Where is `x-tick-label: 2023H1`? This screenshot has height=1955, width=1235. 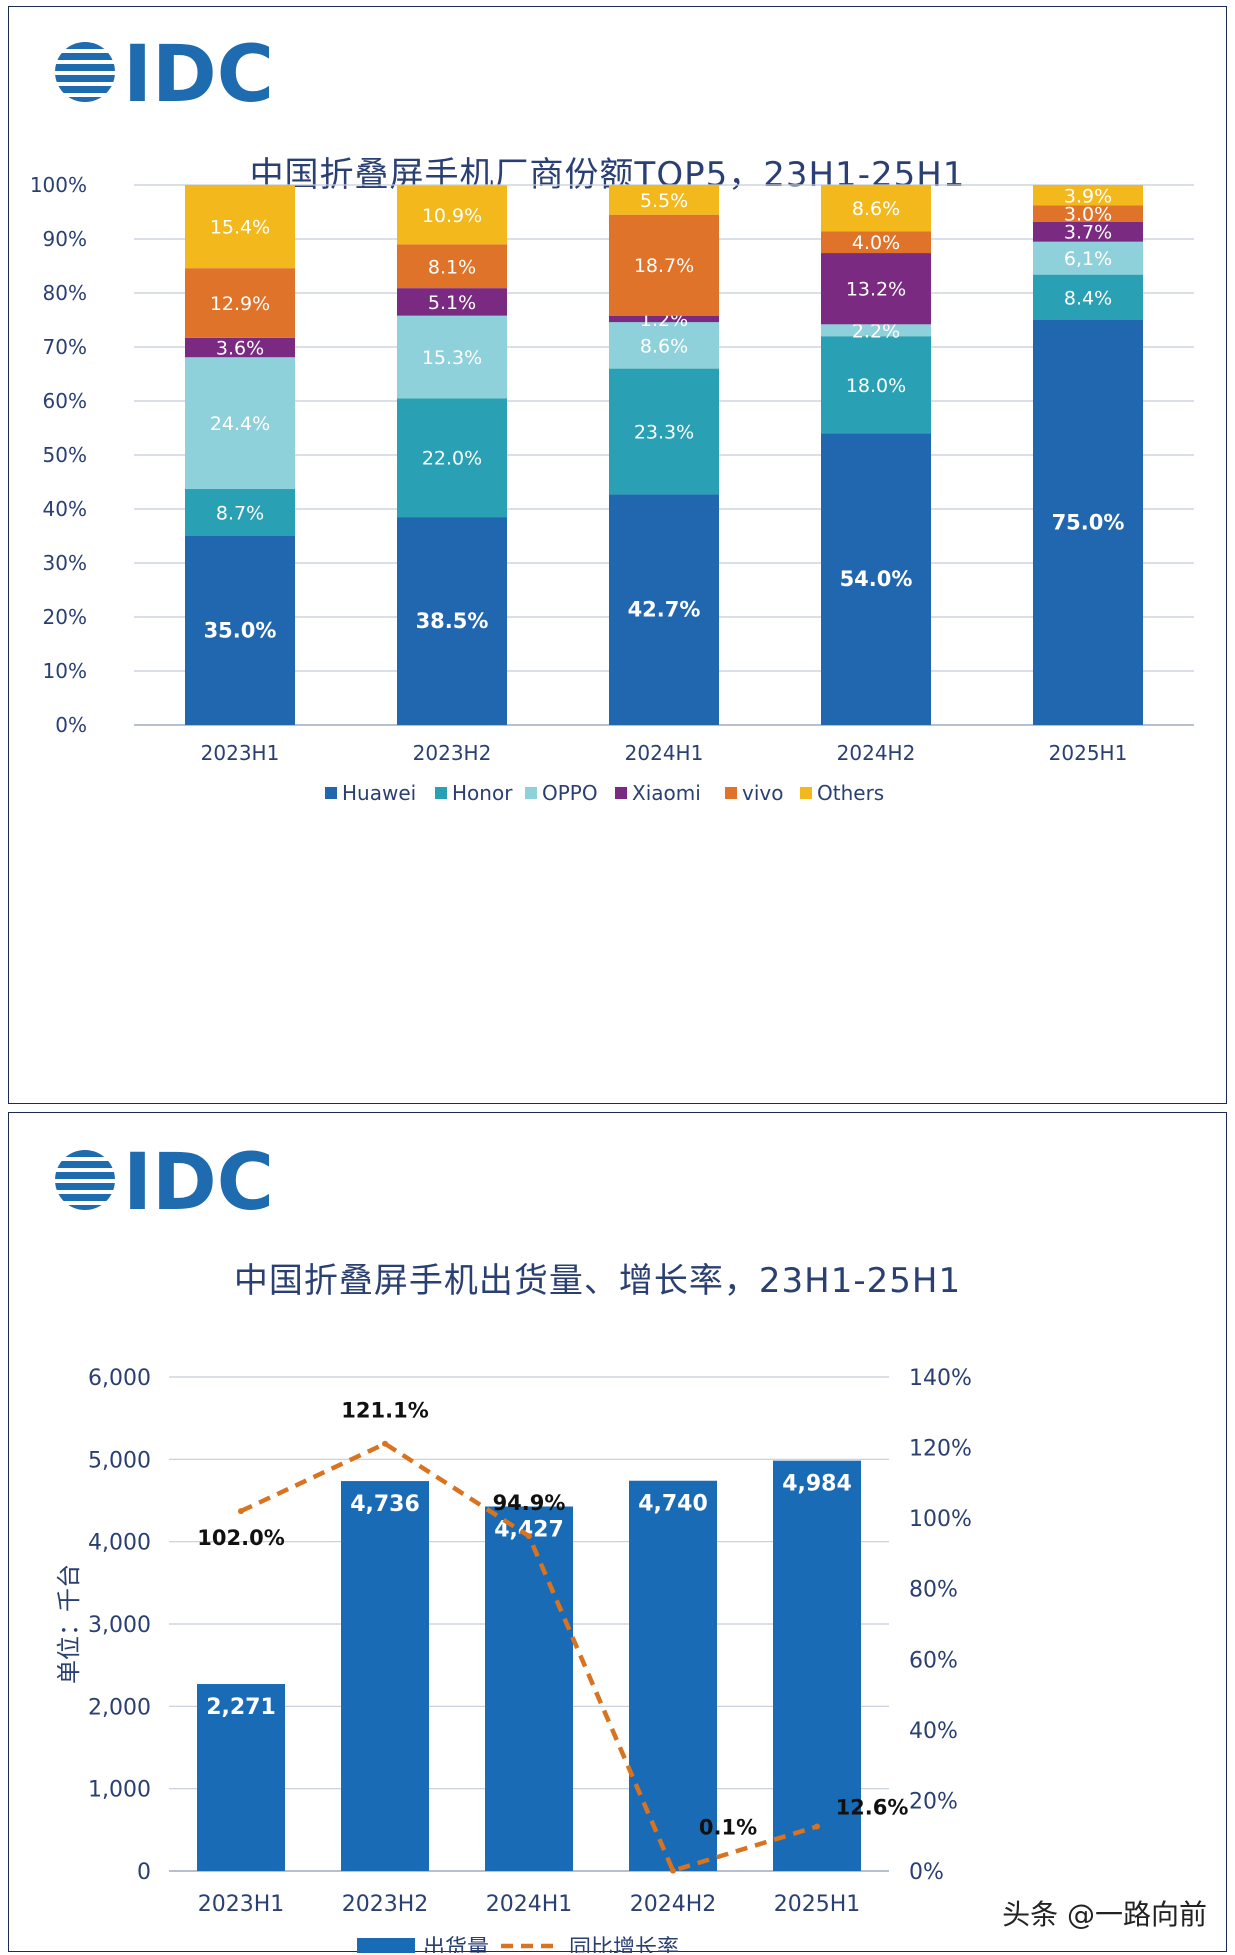
x-tick-label: 2023H1 is located at coordinates (241, 1904).